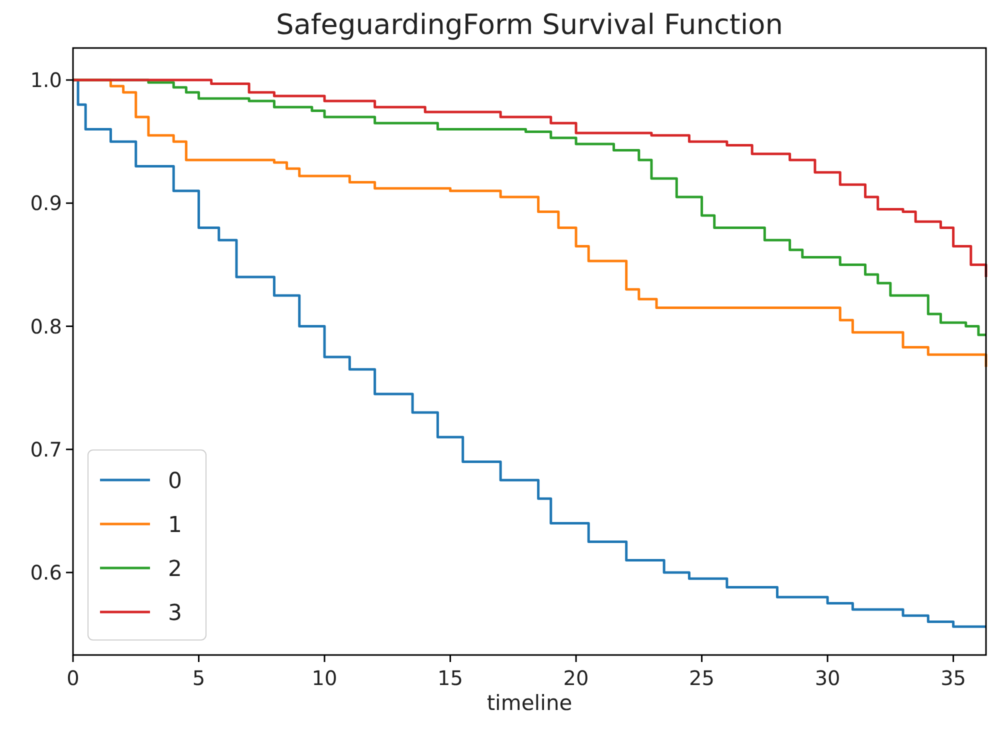 This screenshot has height=740, width=990. I want to click on x-tick-label: 5, so click(199, 678).